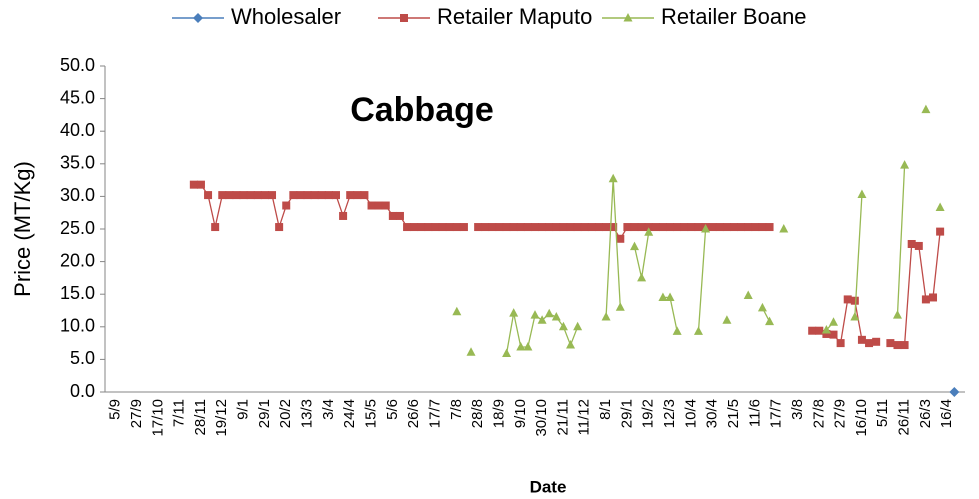 Image resolution: width=979 pixels, height=499 pixels. What do you see at coordinates (690, 413) in the screenshot?
I see `x-tick-label: 10/4` at bounding box center [690, 413].